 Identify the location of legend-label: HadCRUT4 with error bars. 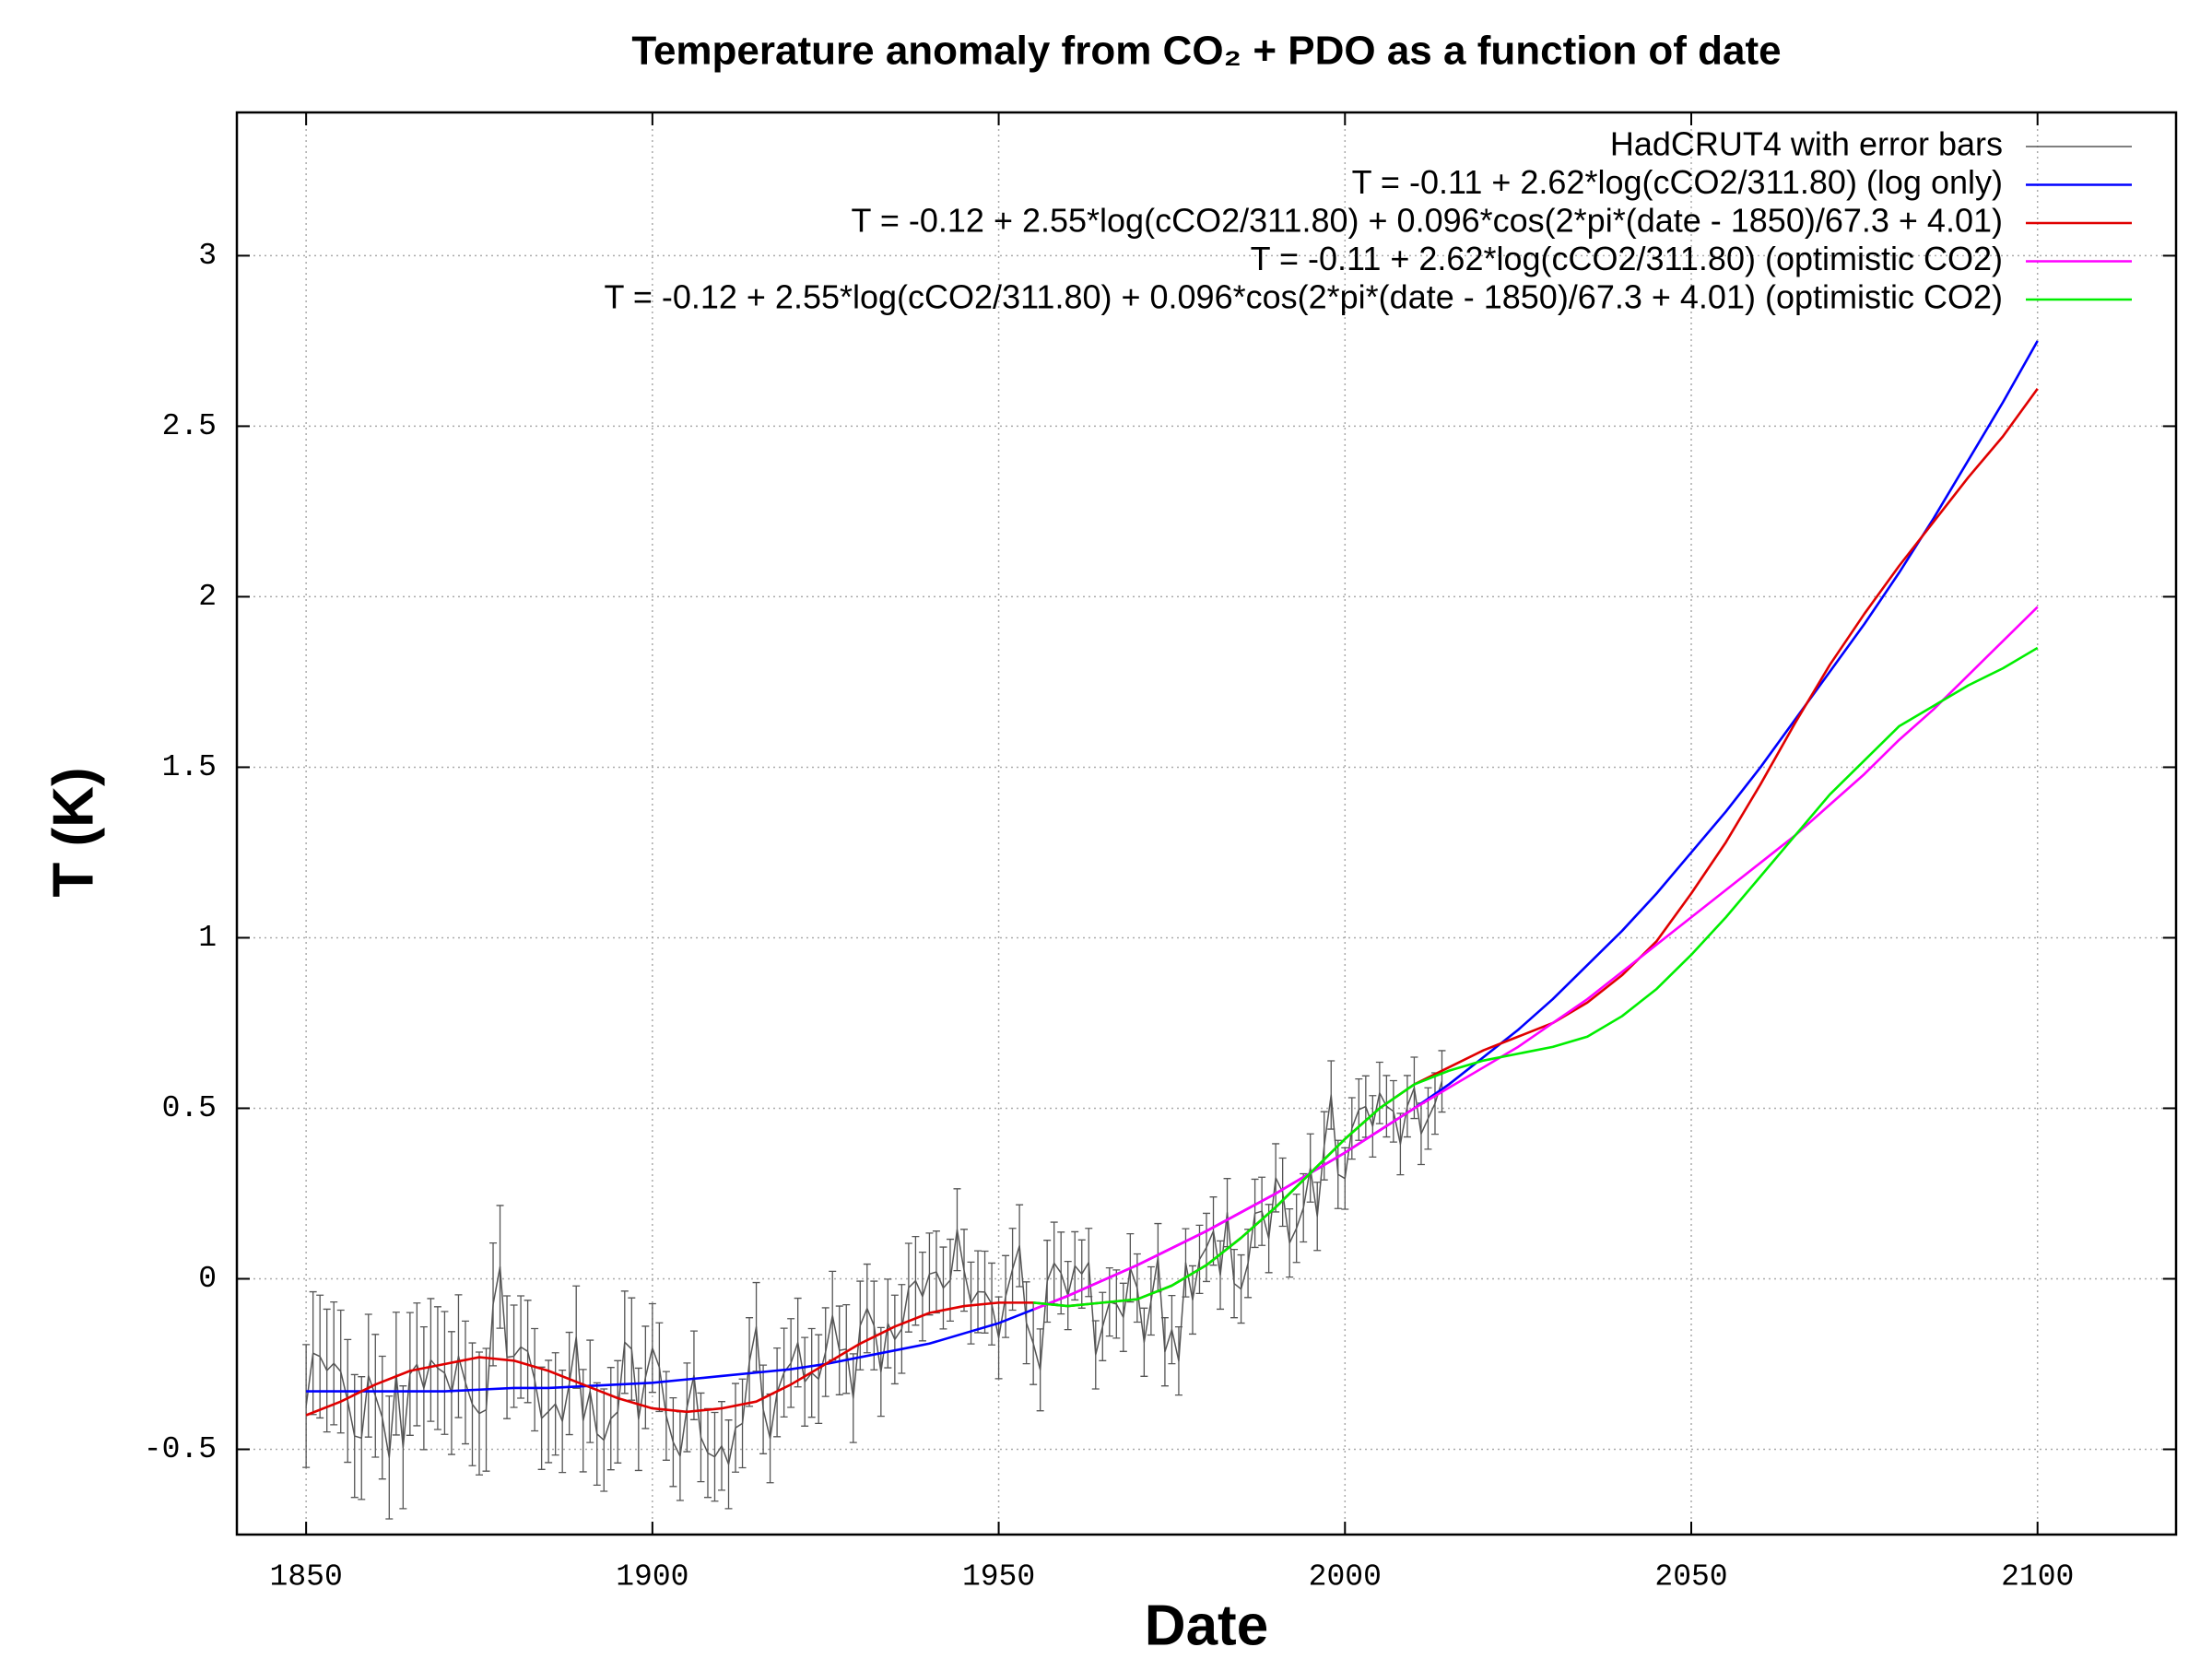
(1806, 144).